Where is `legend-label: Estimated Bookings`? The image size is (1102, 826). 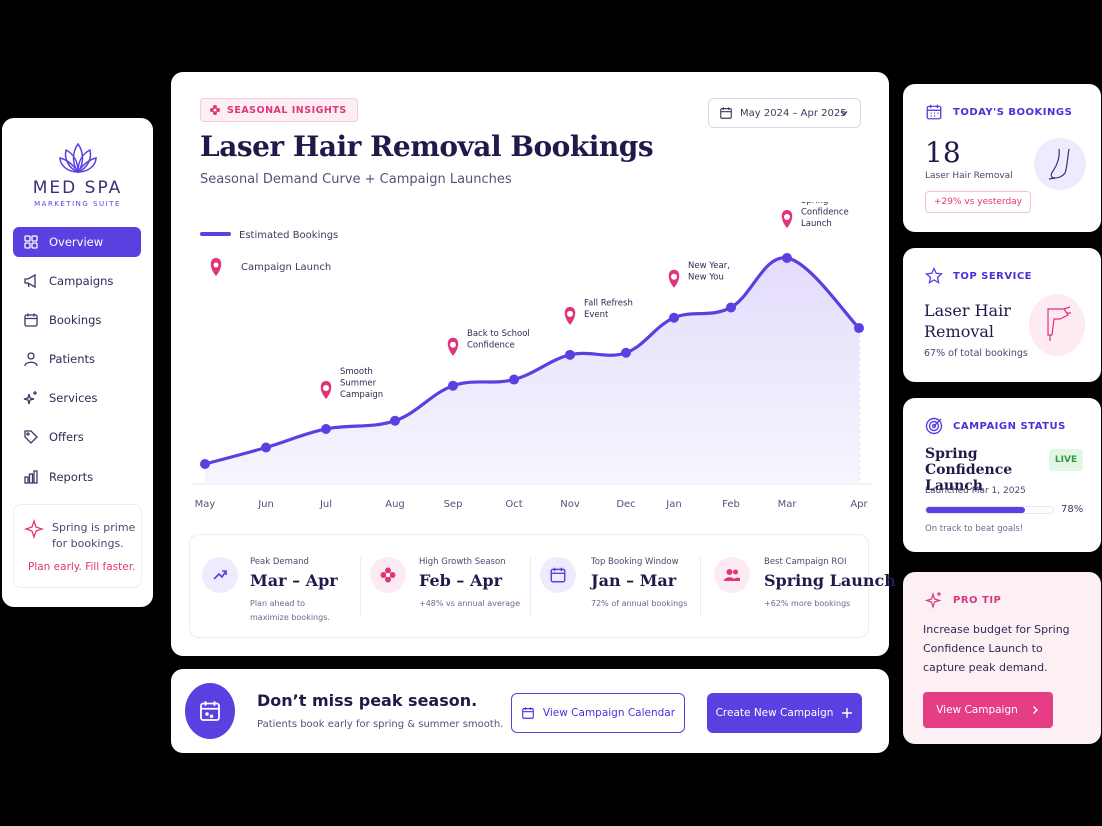
legend-label: Estimated Bookings is located at coordinates (288, 235).